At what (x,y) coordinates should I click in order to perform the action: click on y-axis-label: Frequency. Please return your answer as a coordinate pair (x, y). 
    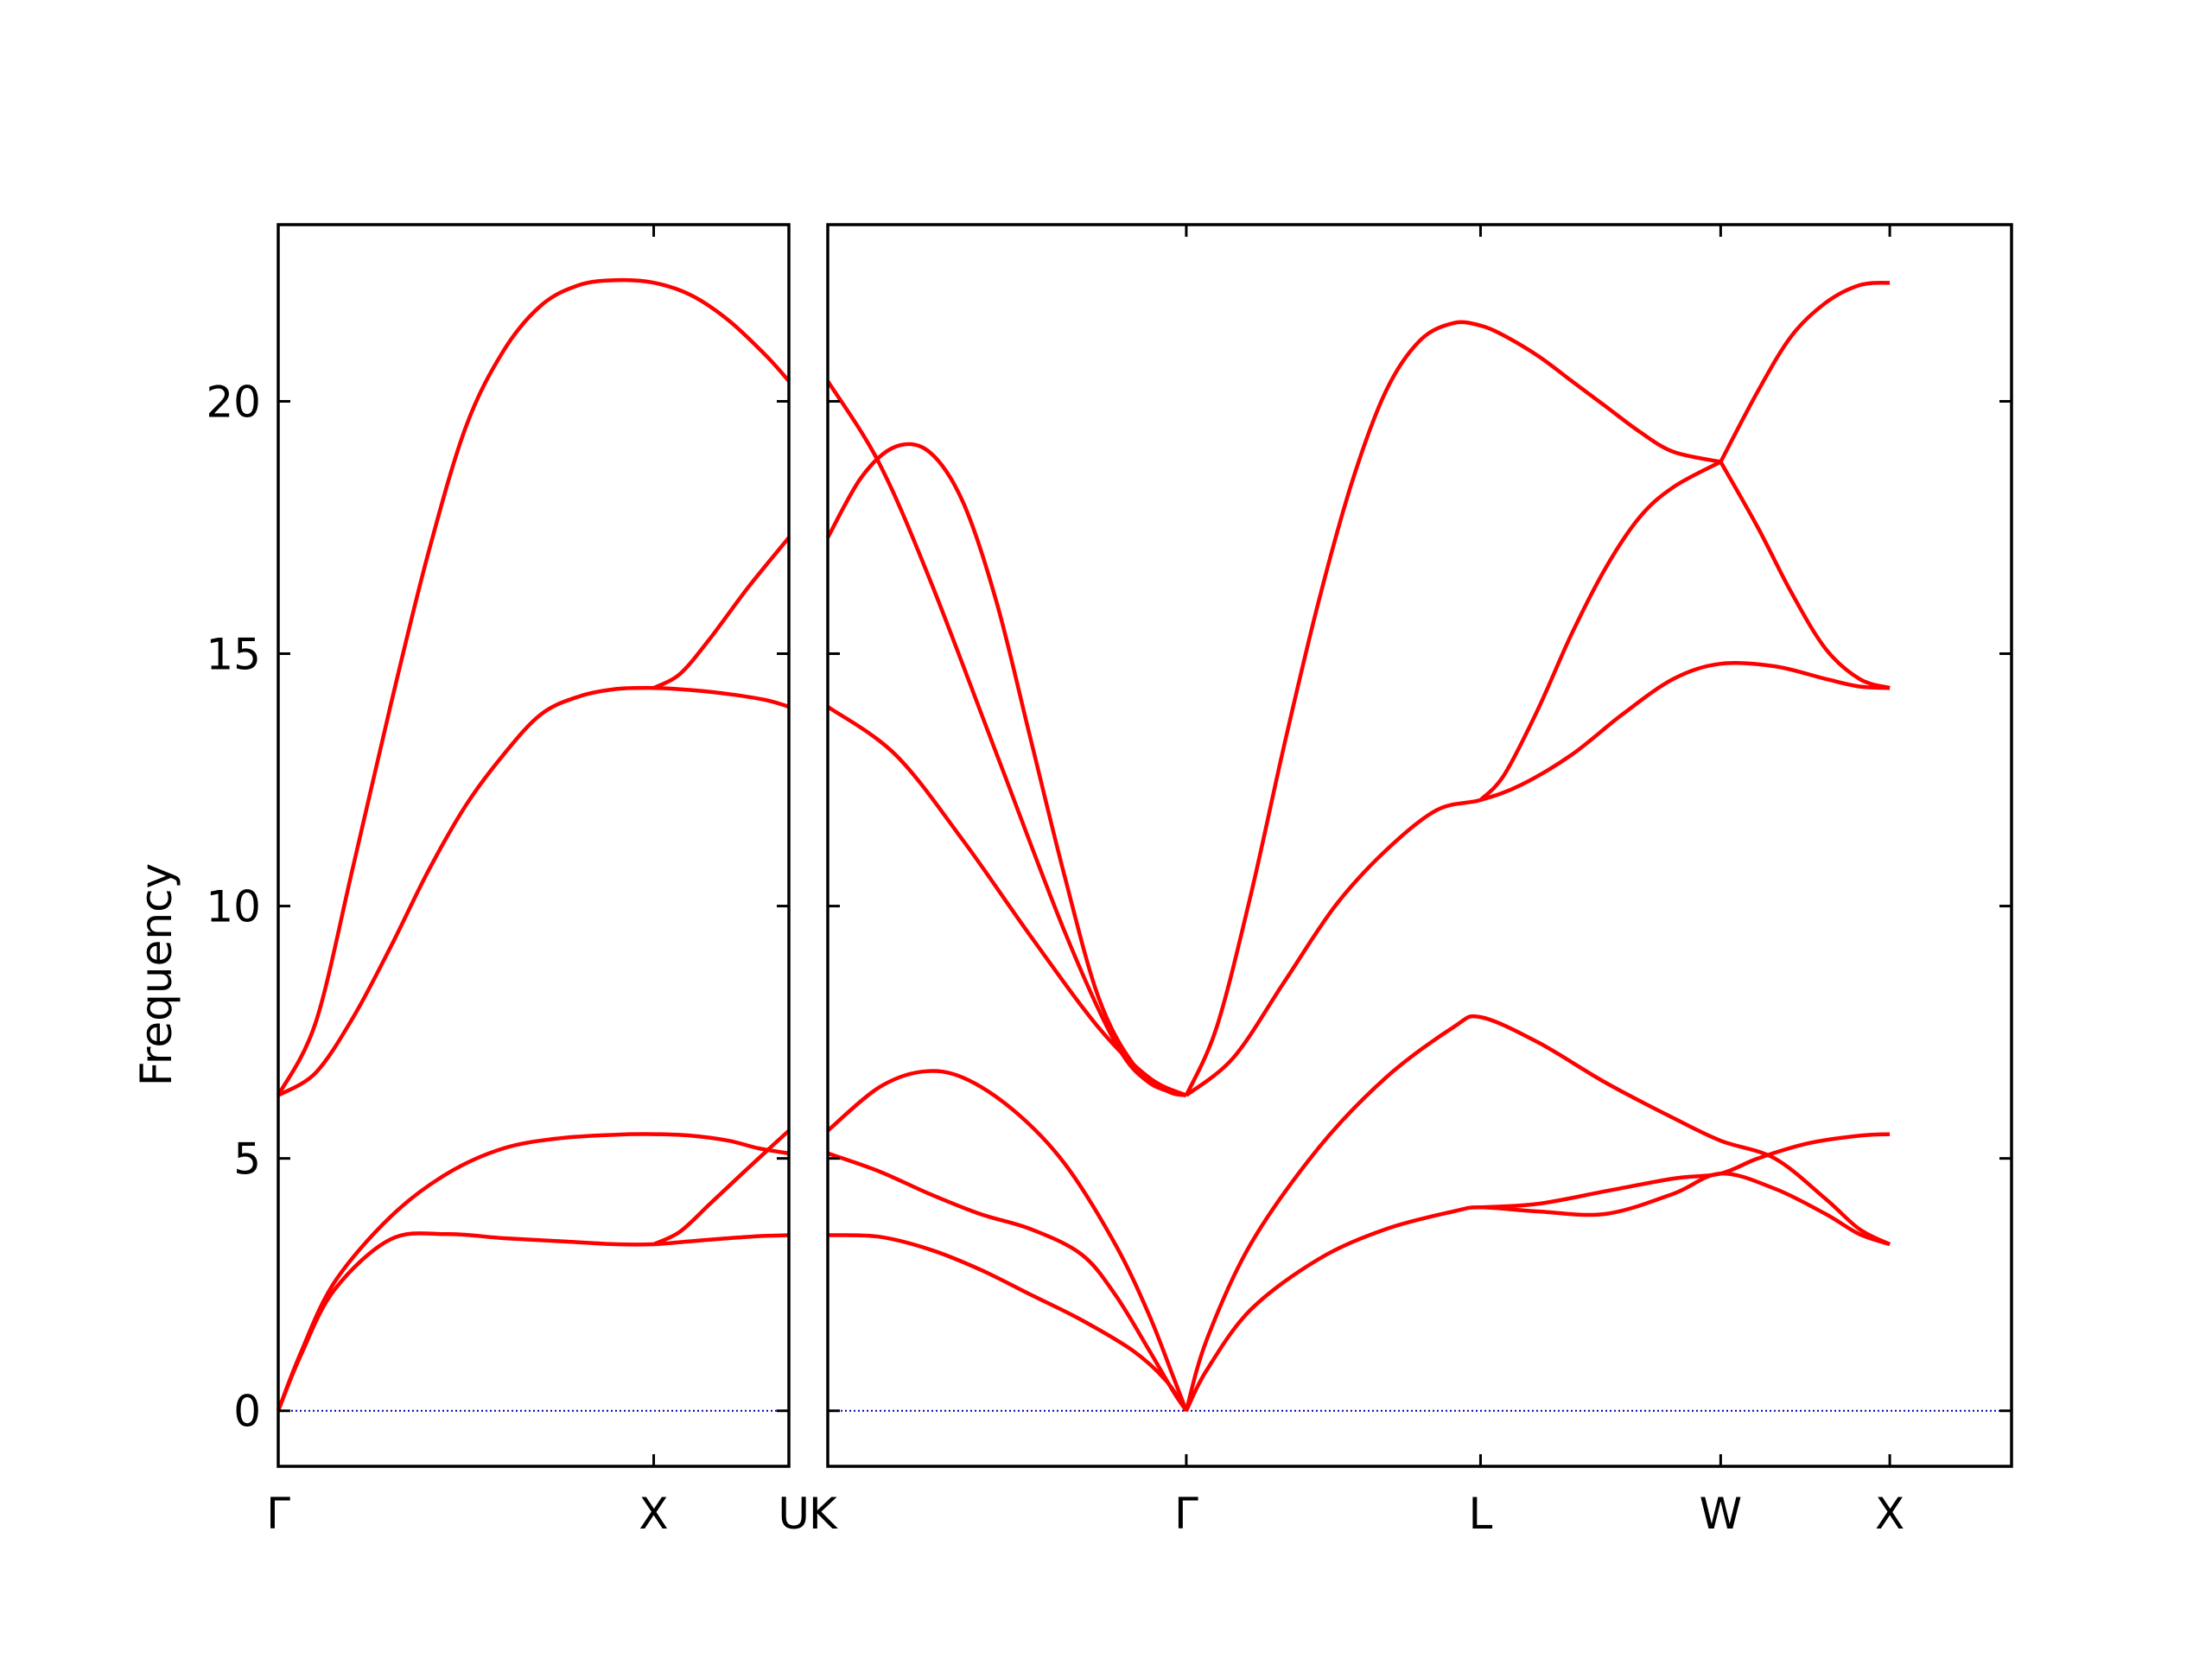
    Looking at the image, I should click on (156, 974).